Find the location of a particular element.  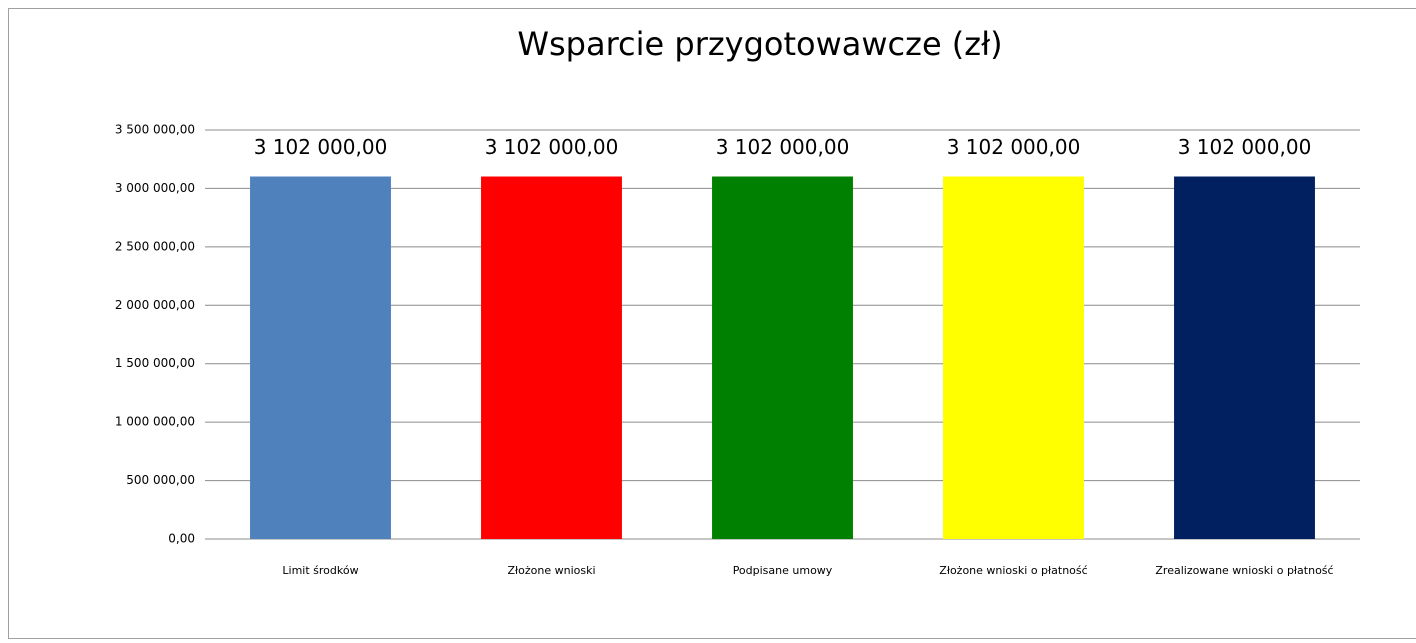

y-tick-label: 500 000,00 is located at coordinates (160, 480).